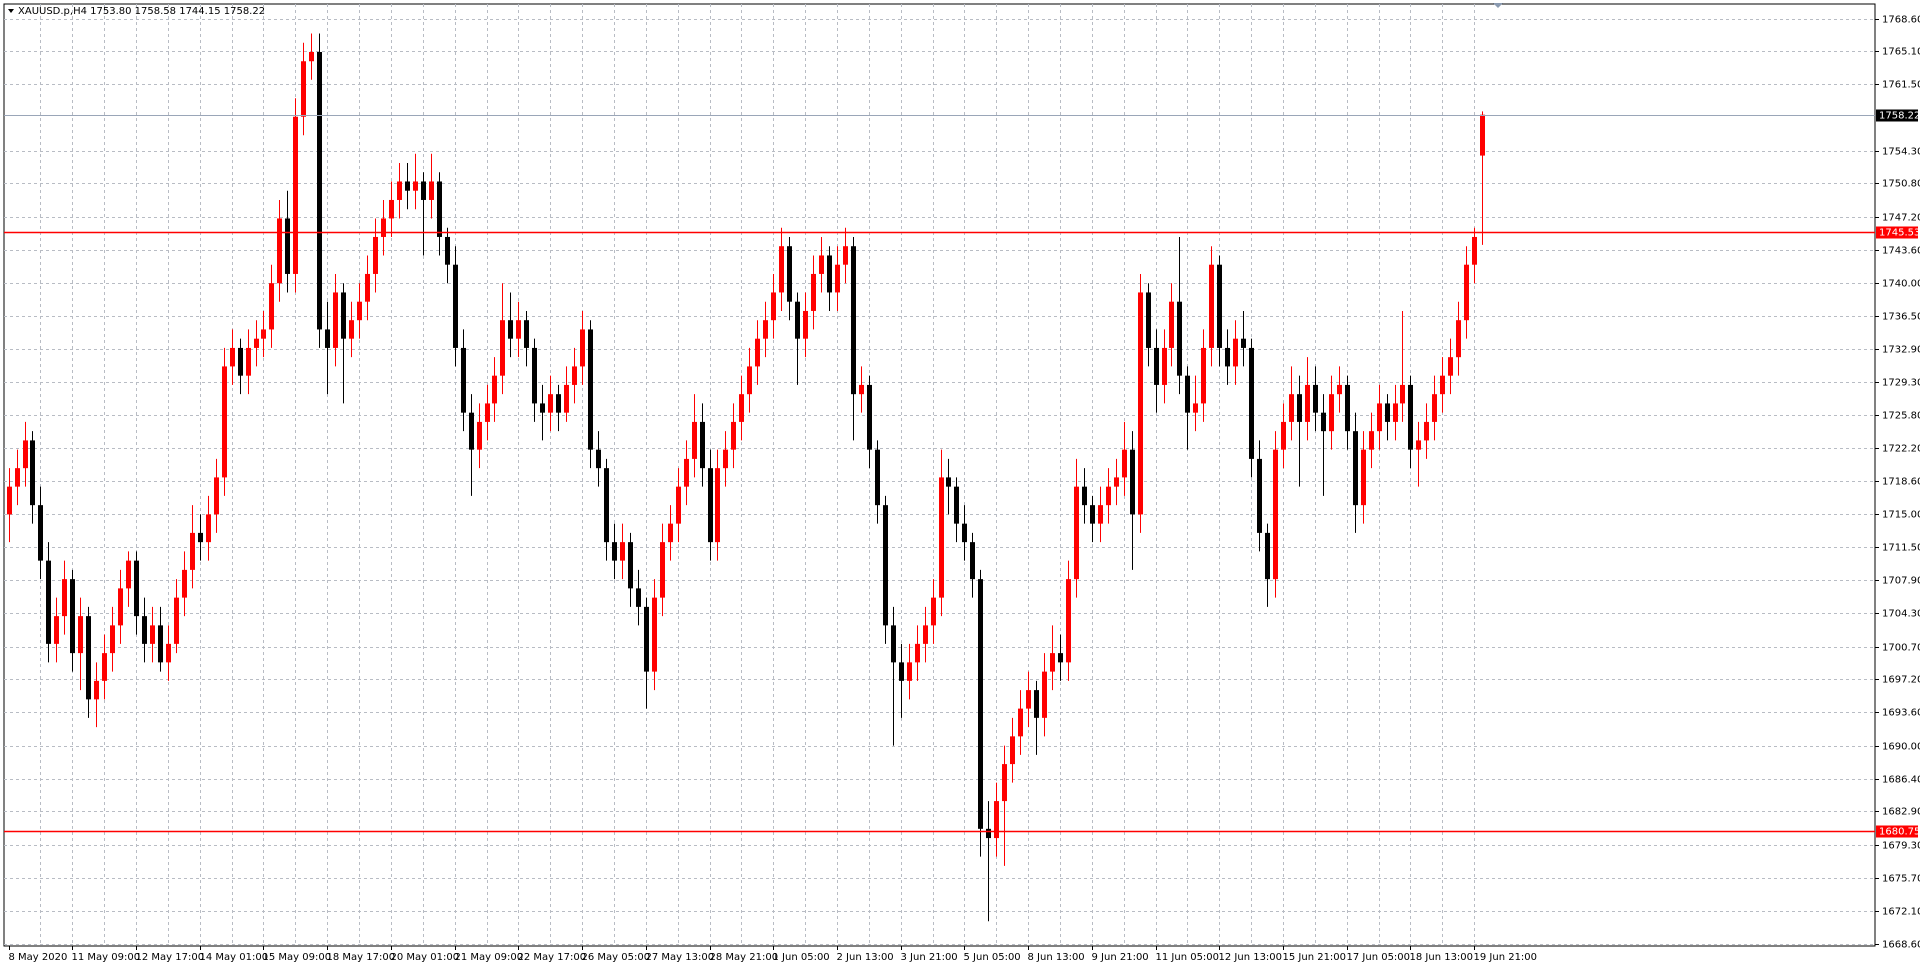 The width and height of the screenshot is (1920, 968). What do you see at coordinates (801, 957) in the screenshot?
I see `x-tick-label: 1 Jun 05:00` at bounding box center [801, 957].